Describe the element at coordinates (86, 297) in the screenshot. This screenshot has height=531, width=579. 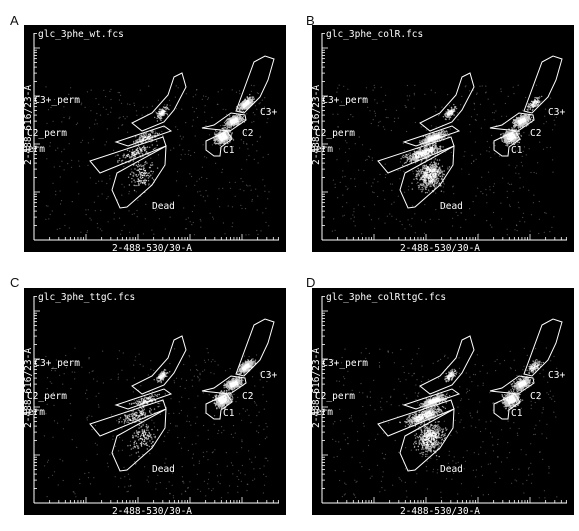
I see `plot-title: glc_3phe_ttgC.fcs` at that location.